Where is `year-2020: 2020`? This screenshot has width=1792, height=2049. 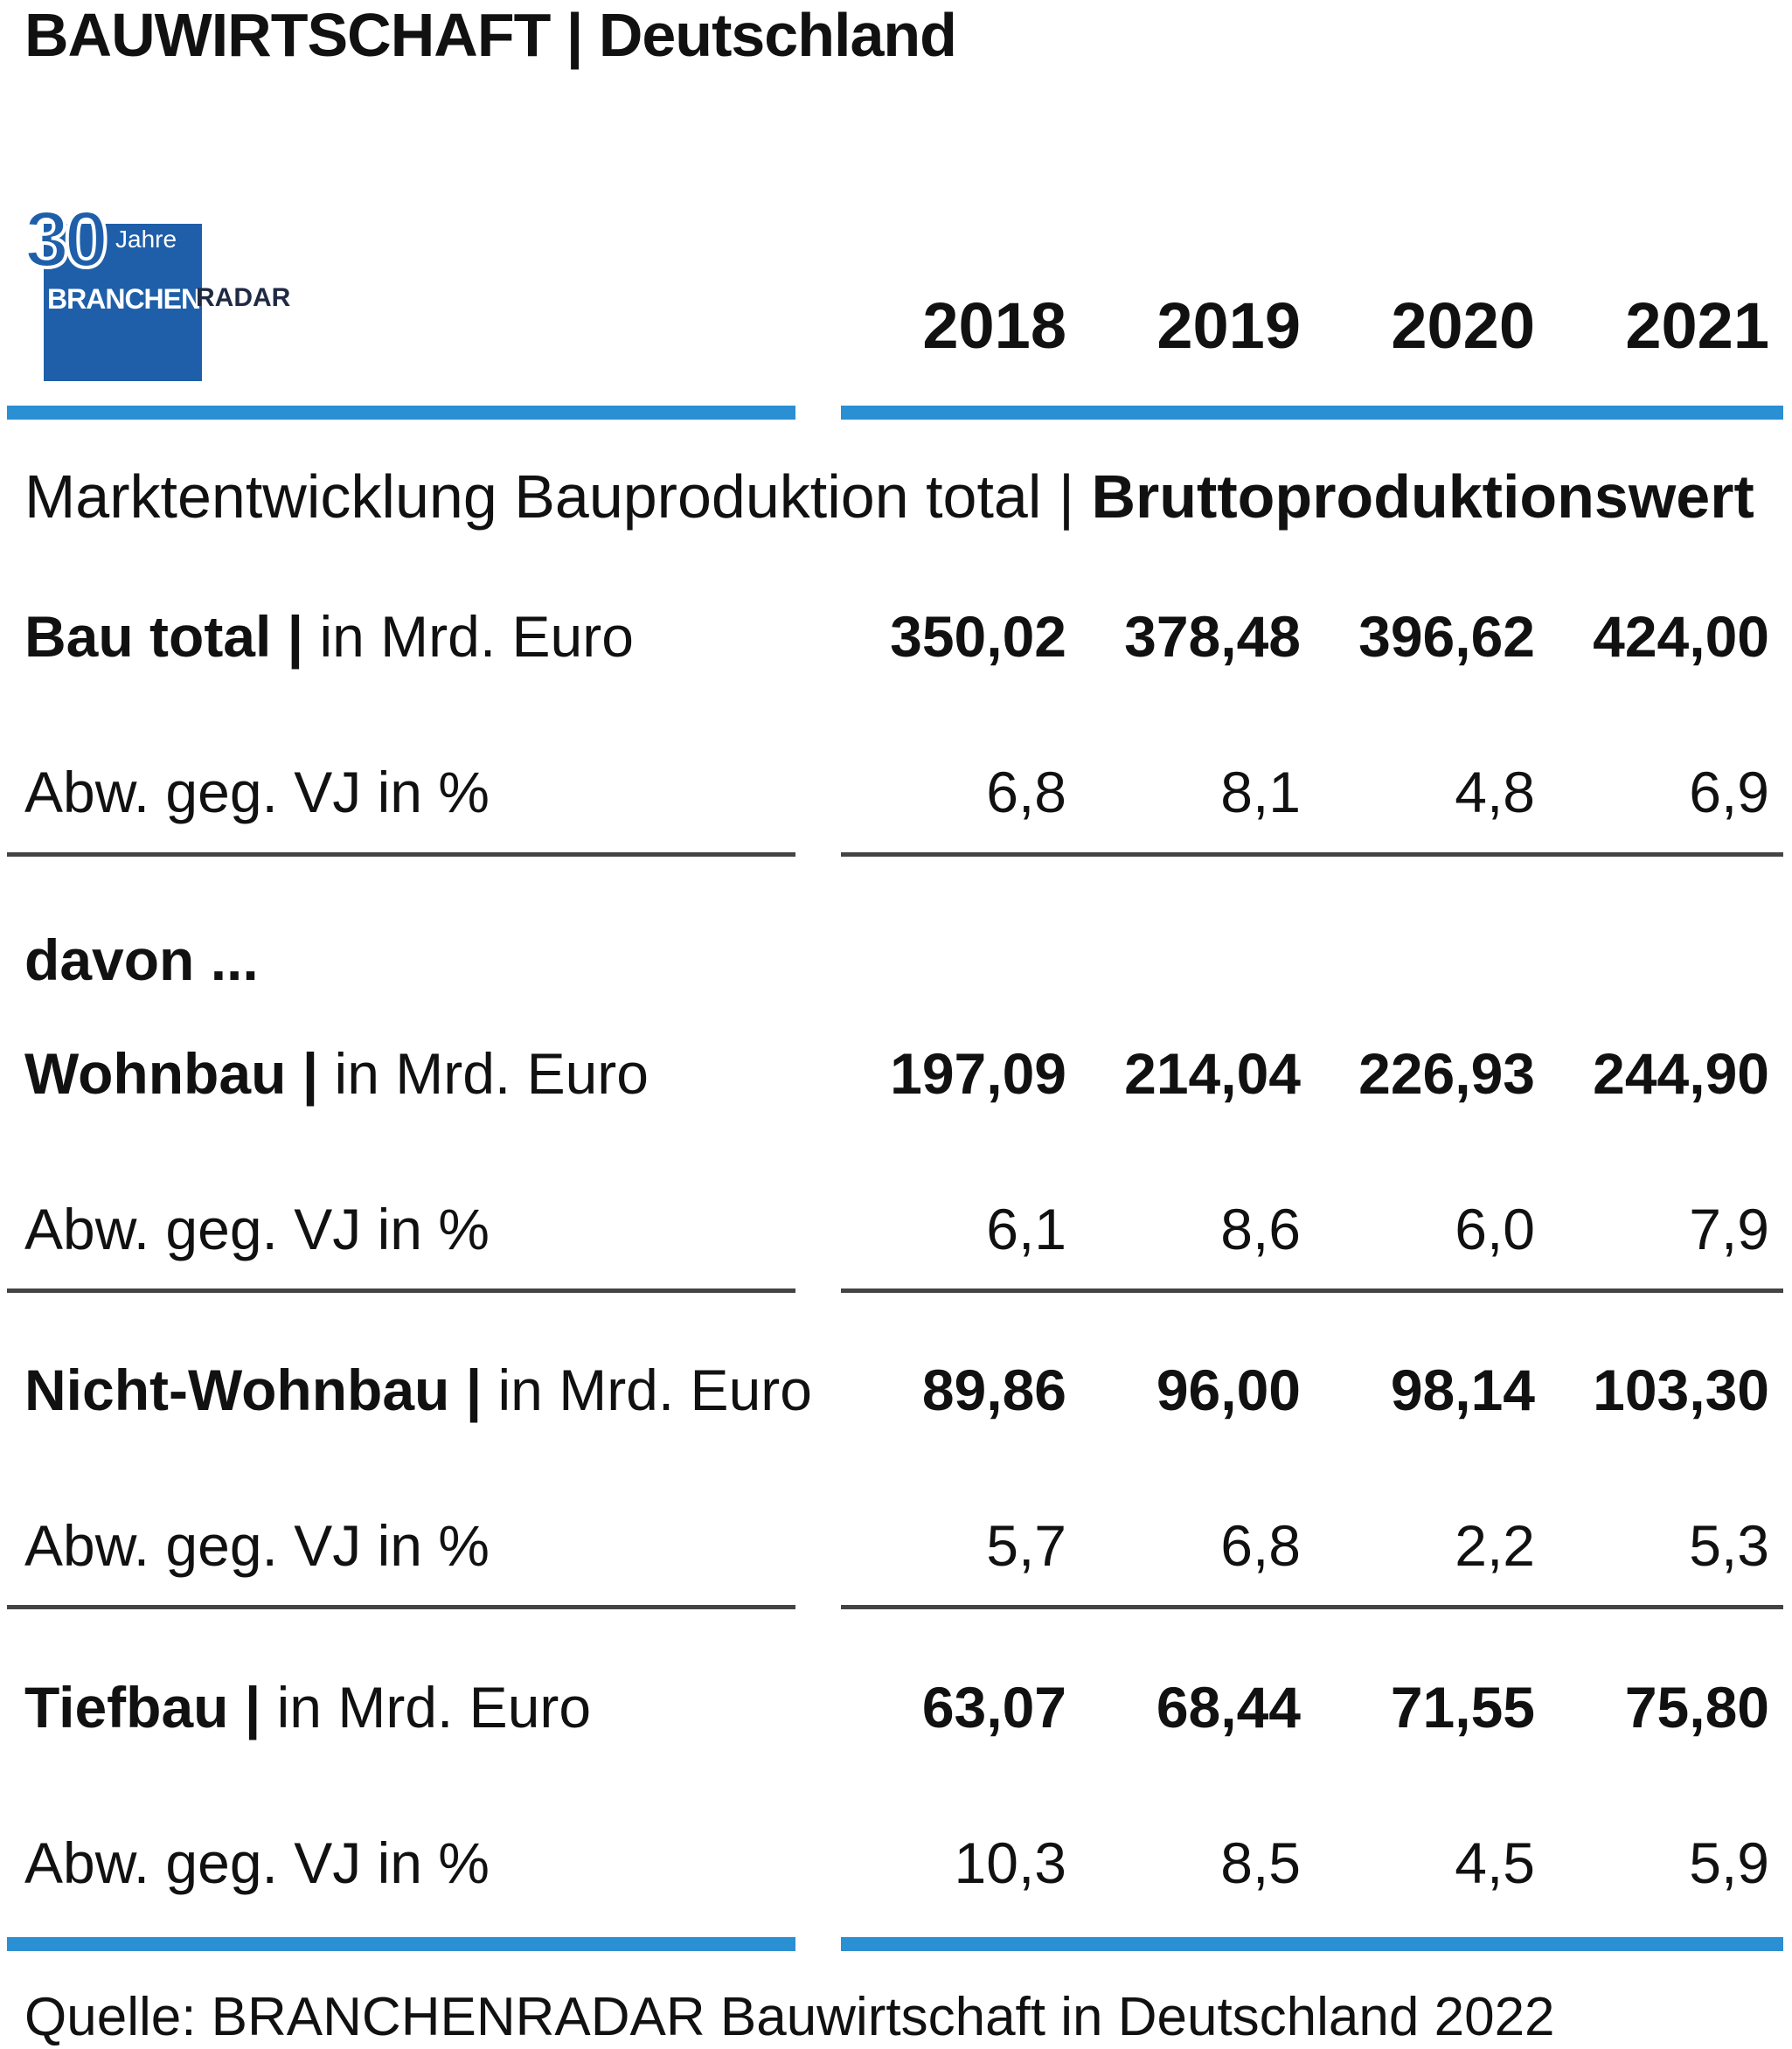
year-2020: 2020 is located at coordinates (1463, 326).